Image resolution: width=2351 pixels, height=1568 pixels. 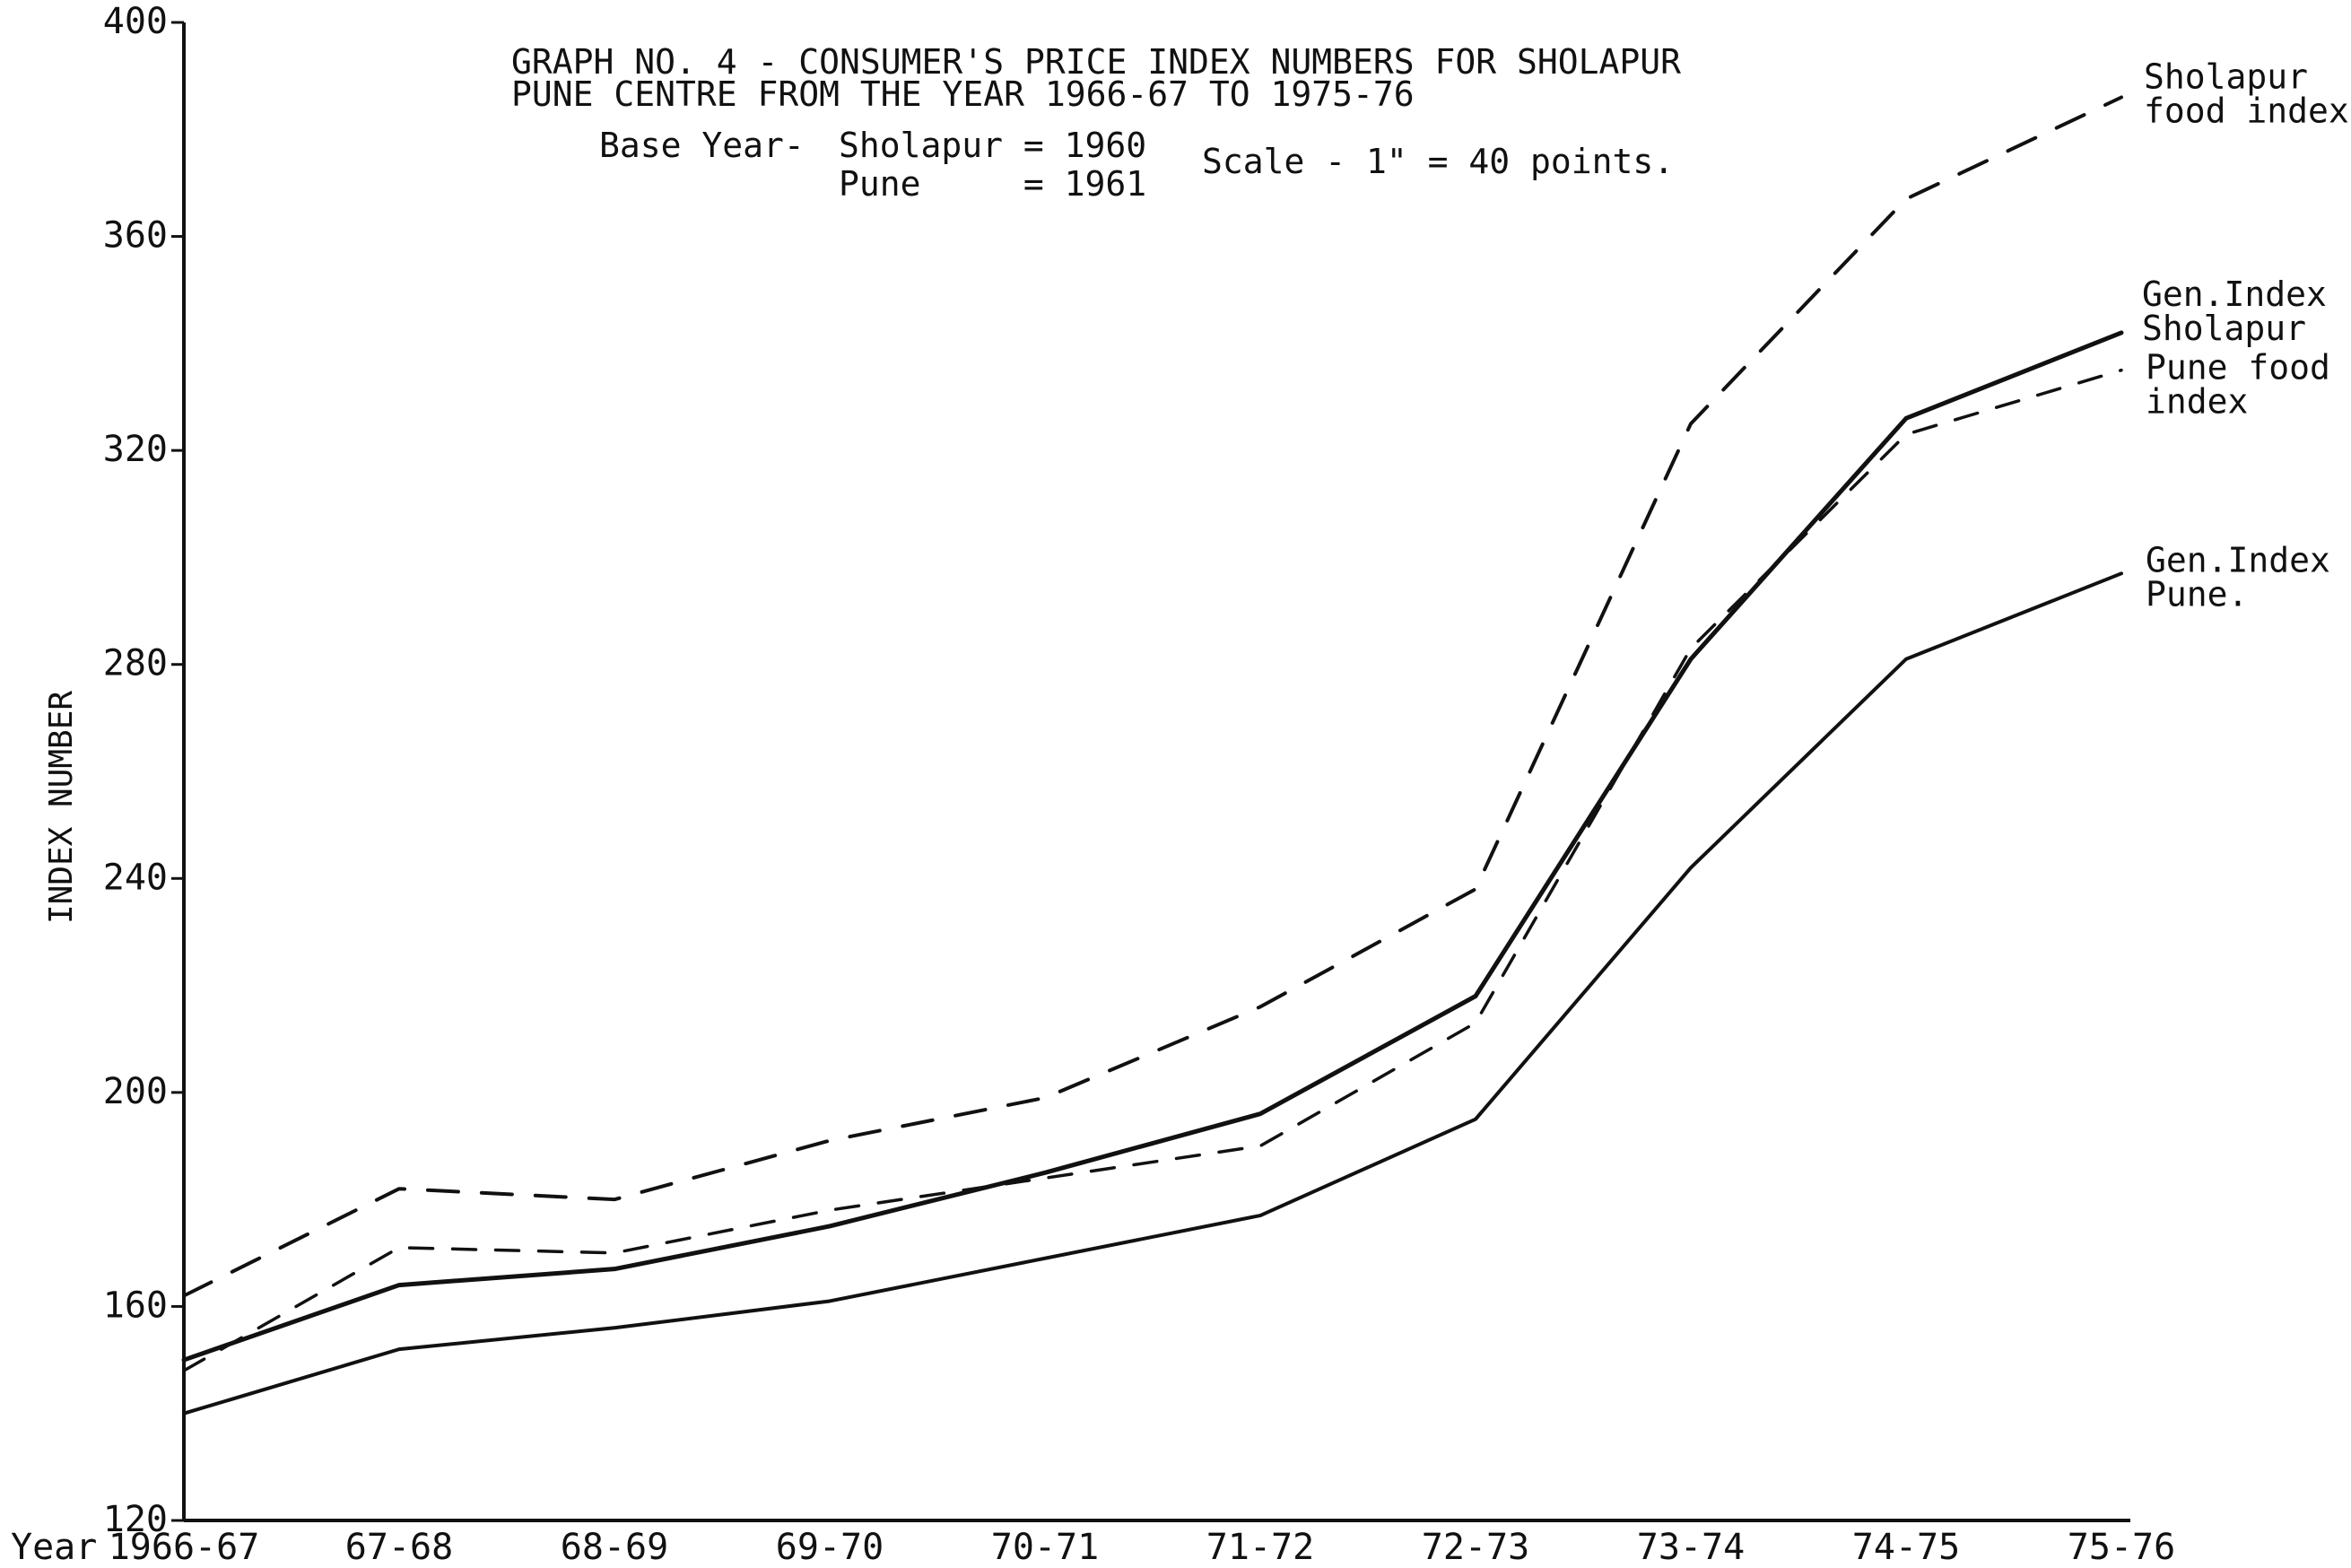 I want to click on y-tick-label: 240, so click(x=135, y=877).